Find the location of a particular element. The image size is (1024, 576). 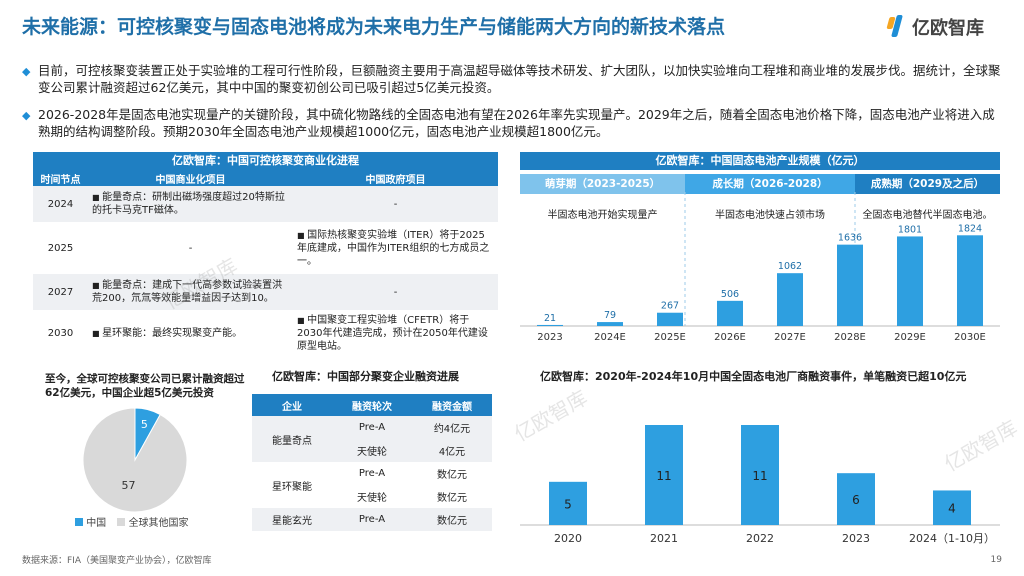

data-label: 6 is located at coordinates (856, 500).